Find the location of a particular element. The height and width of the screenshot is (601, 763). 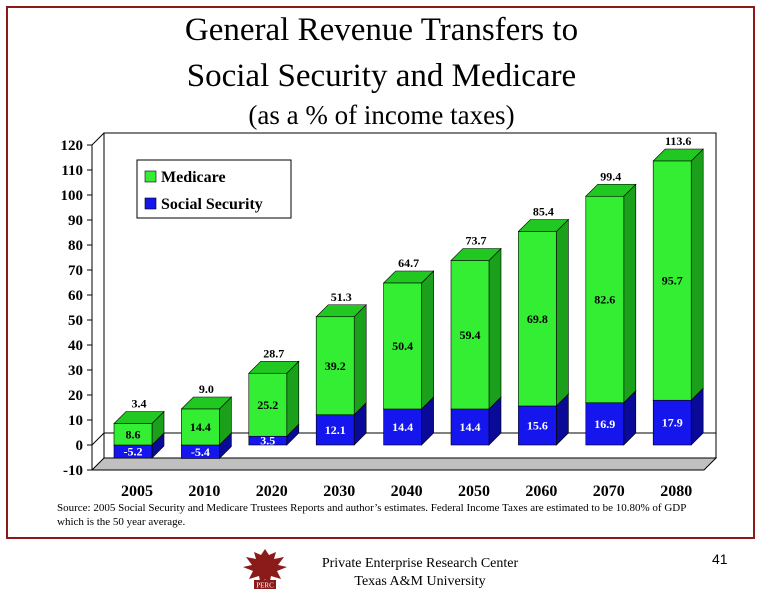

label-social-security-2010: -5.4 is located at coordinates (200, 452).